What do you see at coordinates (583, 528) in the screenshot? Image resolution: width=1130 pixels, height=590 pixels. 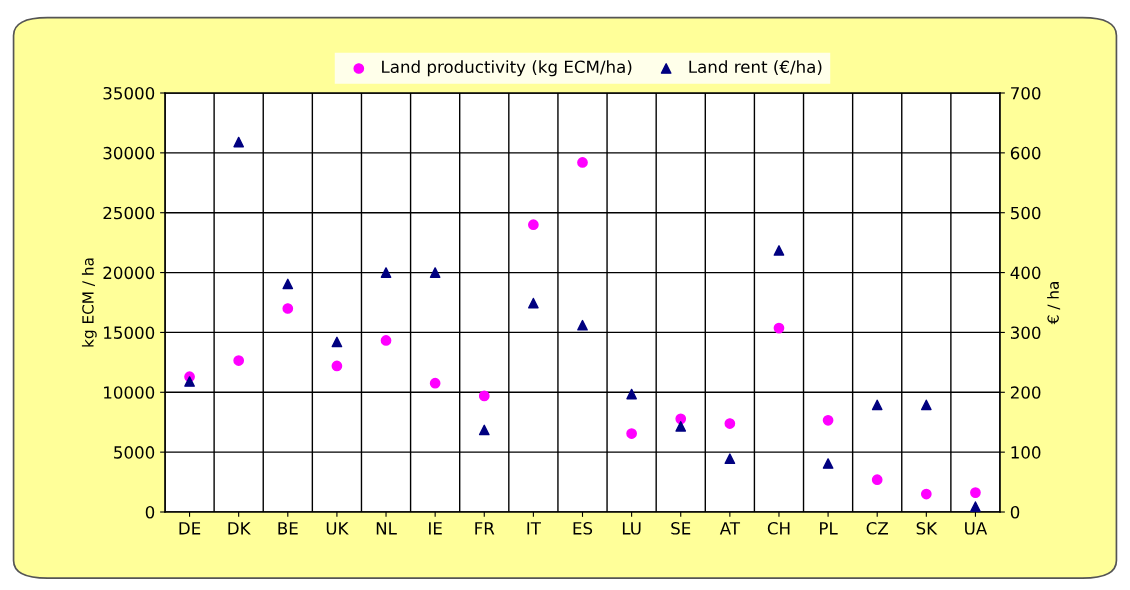 I see `x-tick-label: ES` at bounding box center [583, 528].